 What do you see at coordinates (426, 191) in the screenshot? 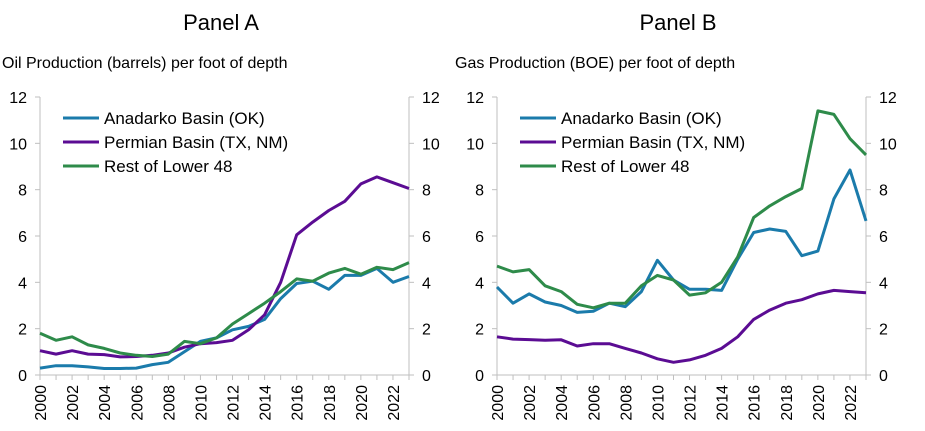
I see `panel-a-ytick-label-right: 8` at bounding box center [426, 191].